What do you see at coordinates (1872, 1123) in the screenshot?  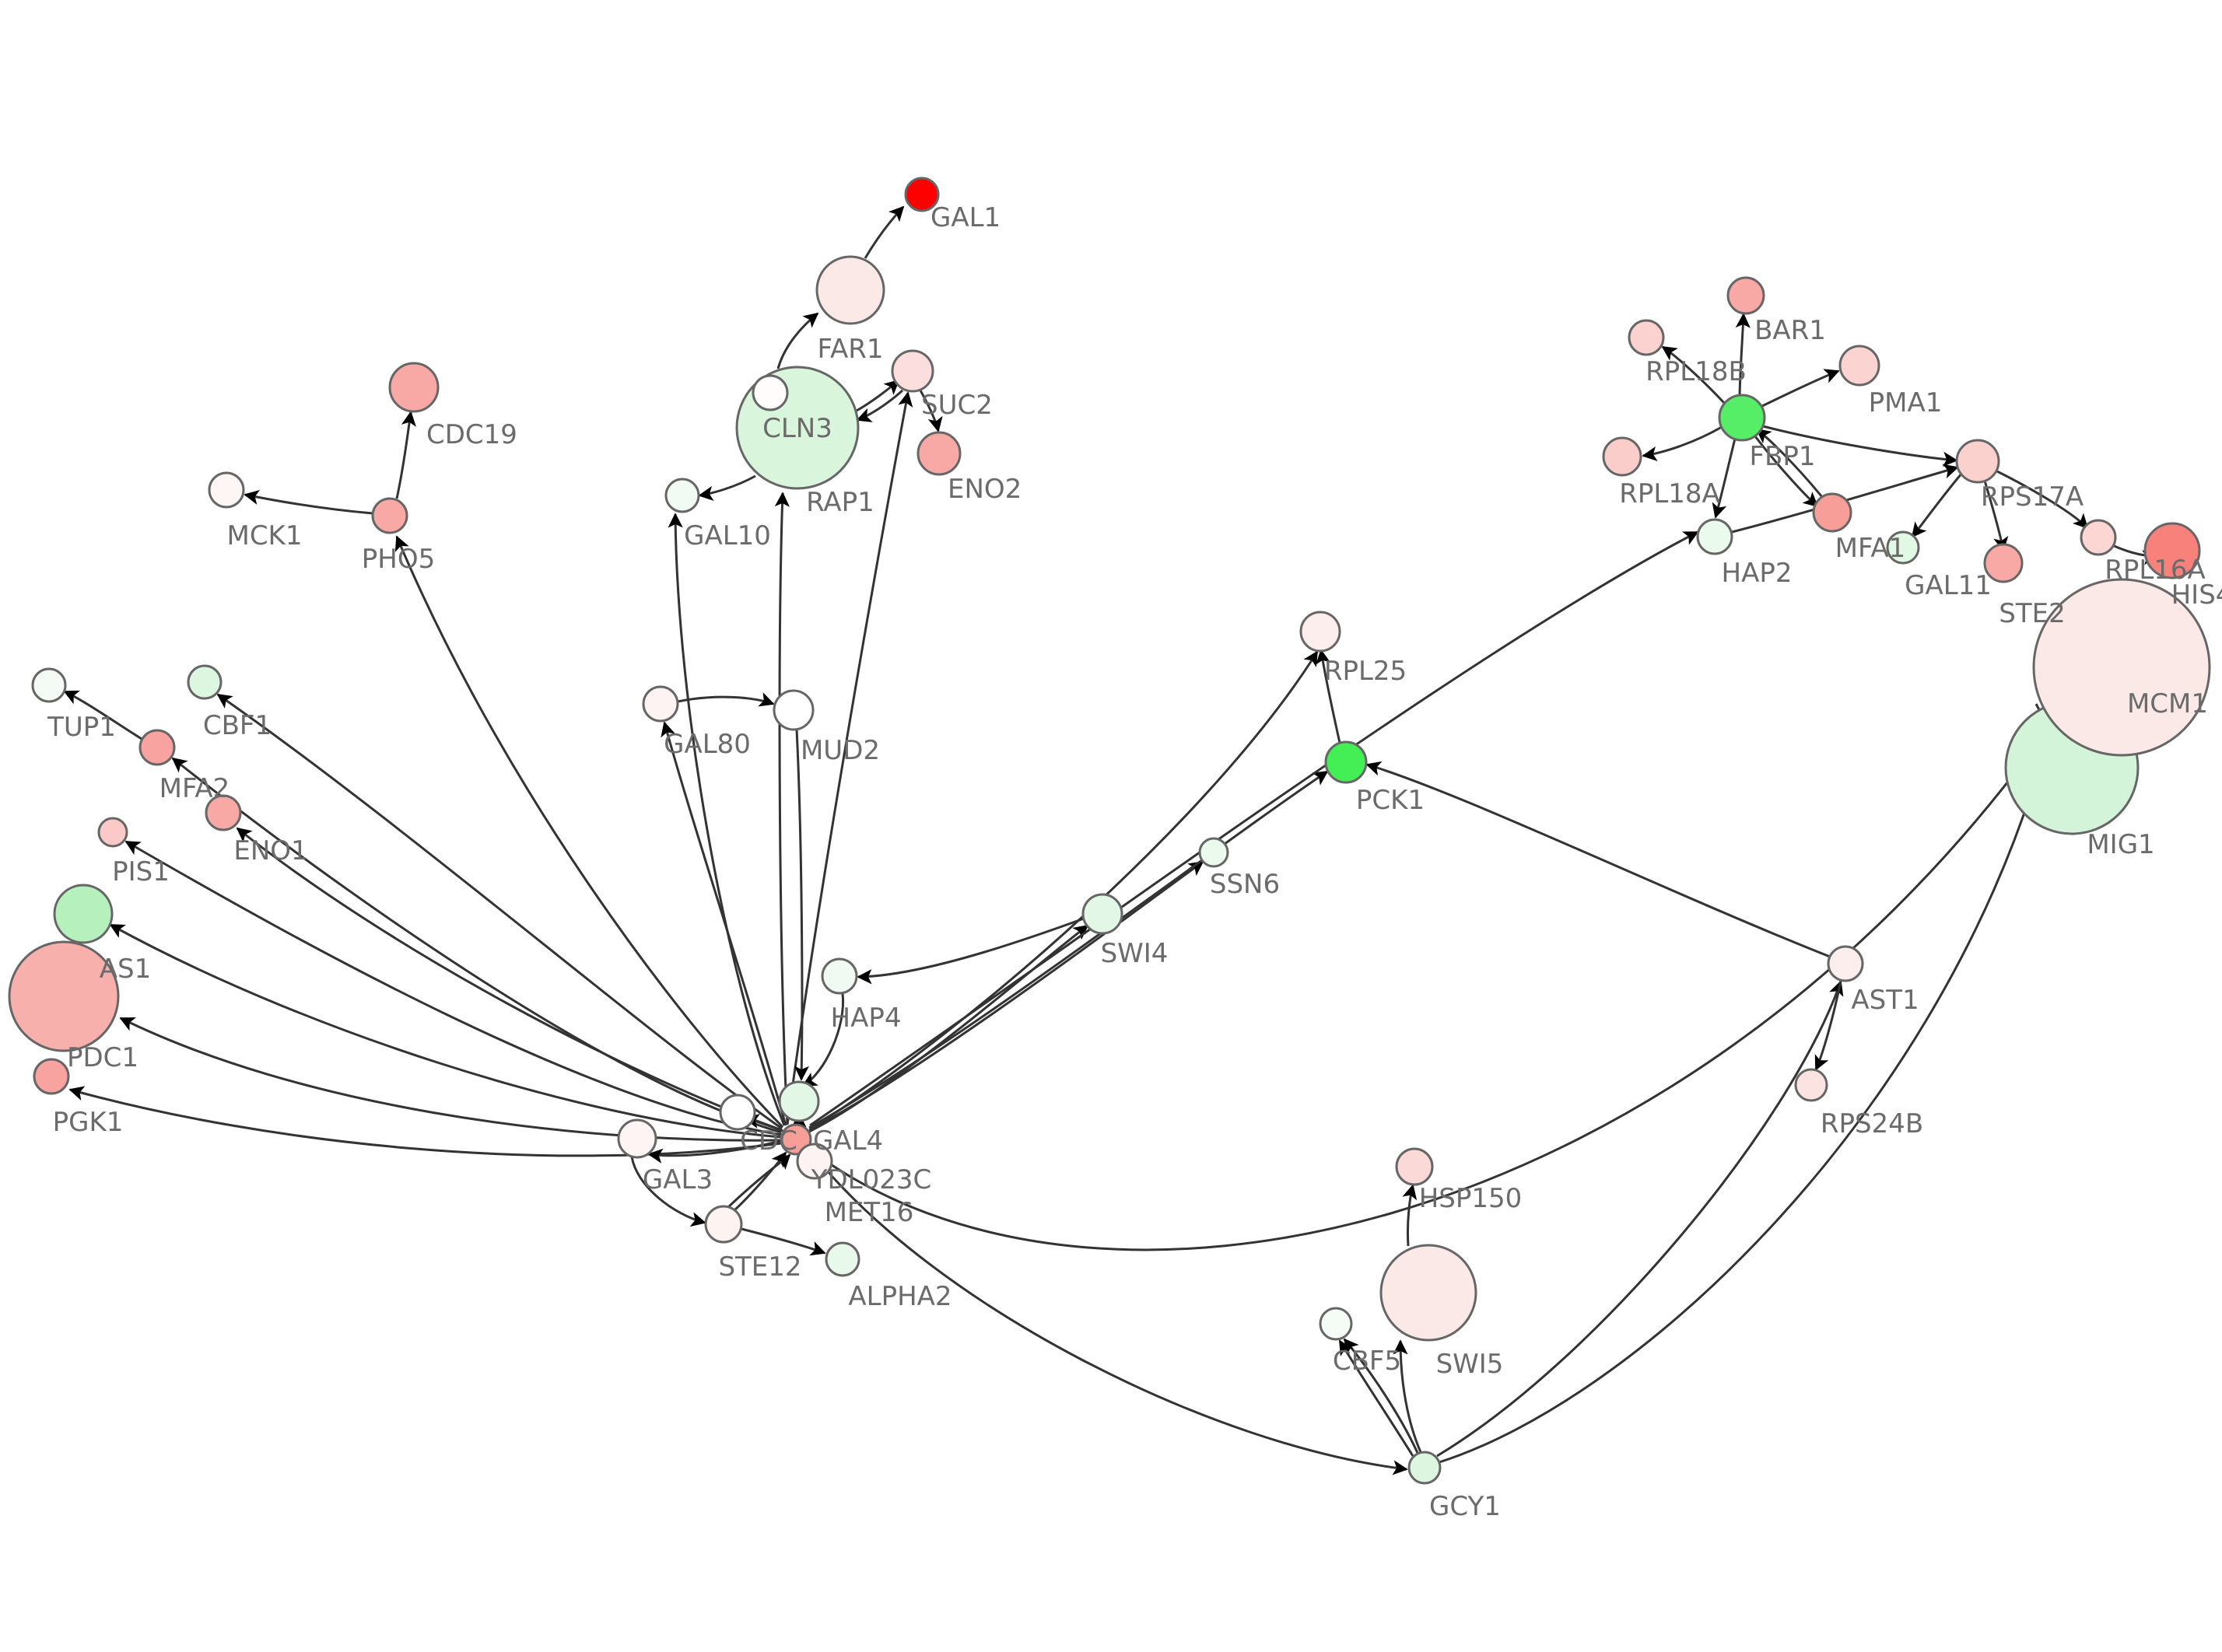 I see `node-label-rps24b: RPS24B` at bounding box center [1872, 1123].